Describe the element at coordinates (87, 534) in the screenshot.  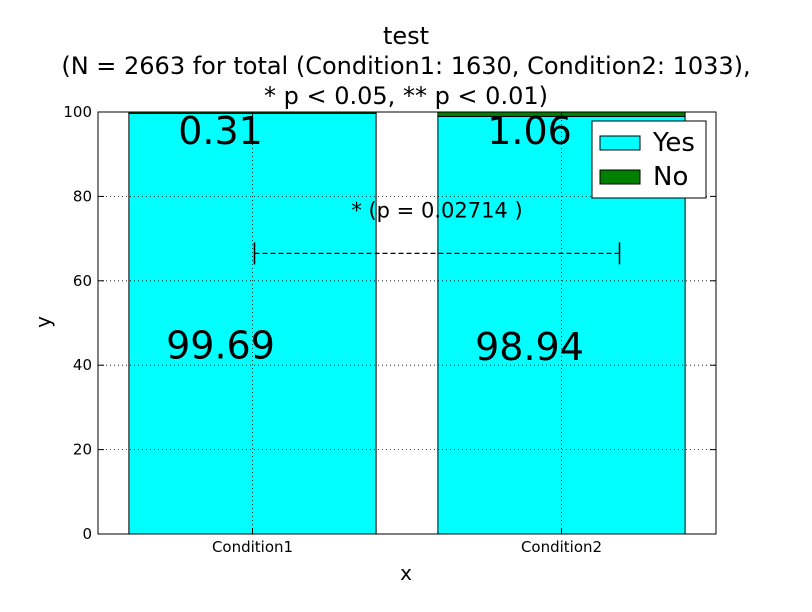
I see `y-tick-label-0: 0` at that location.